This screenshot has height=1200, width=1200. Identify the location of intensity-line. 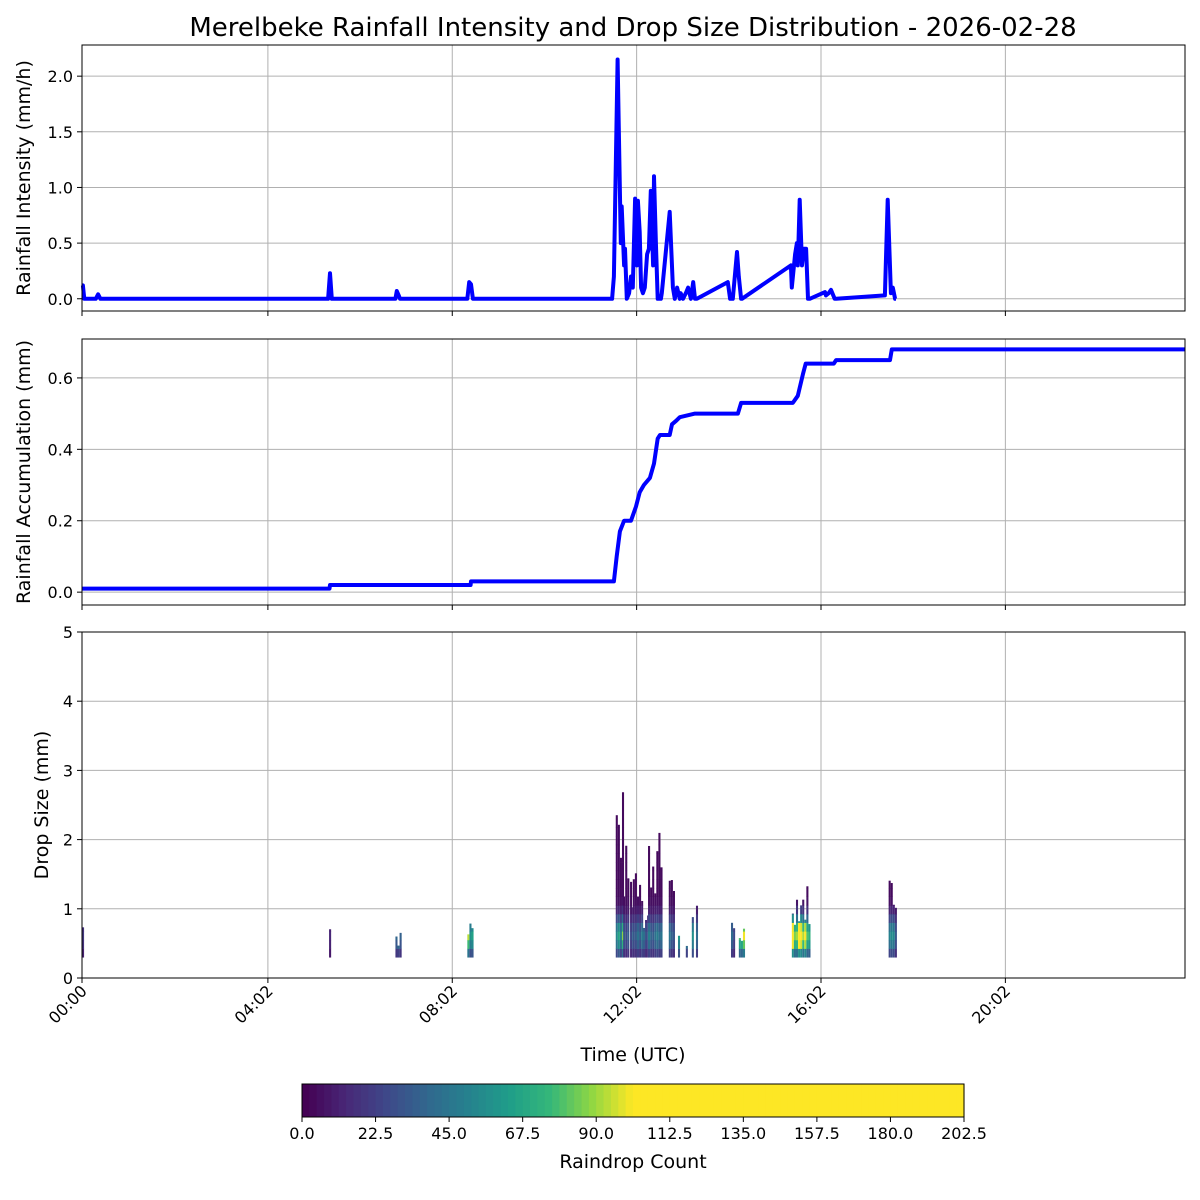
(489, 179).